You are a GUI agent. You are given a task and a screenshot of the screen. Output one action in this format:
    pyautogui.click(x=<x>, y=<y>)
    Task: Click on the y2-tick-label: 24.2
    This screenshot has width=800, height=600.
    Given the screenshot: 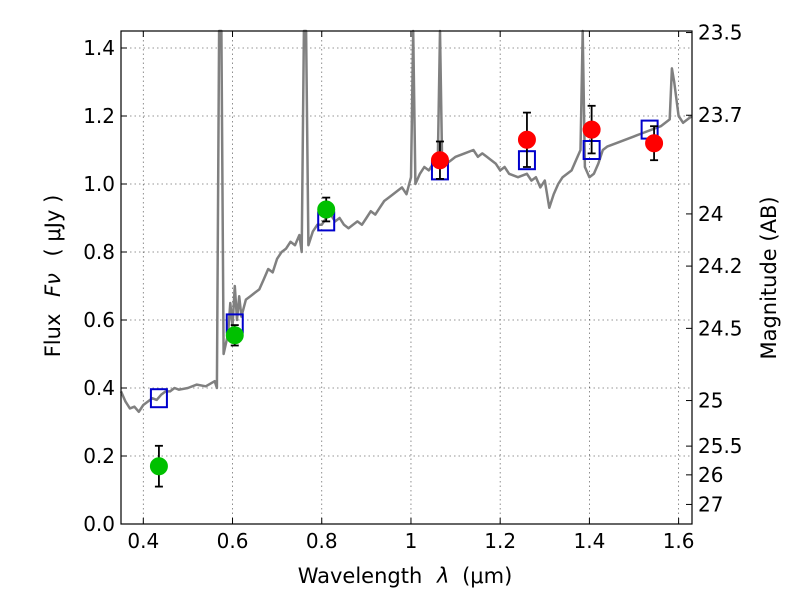 What is the action you would take?
    pyautogui.click(x=720, y=266)
    